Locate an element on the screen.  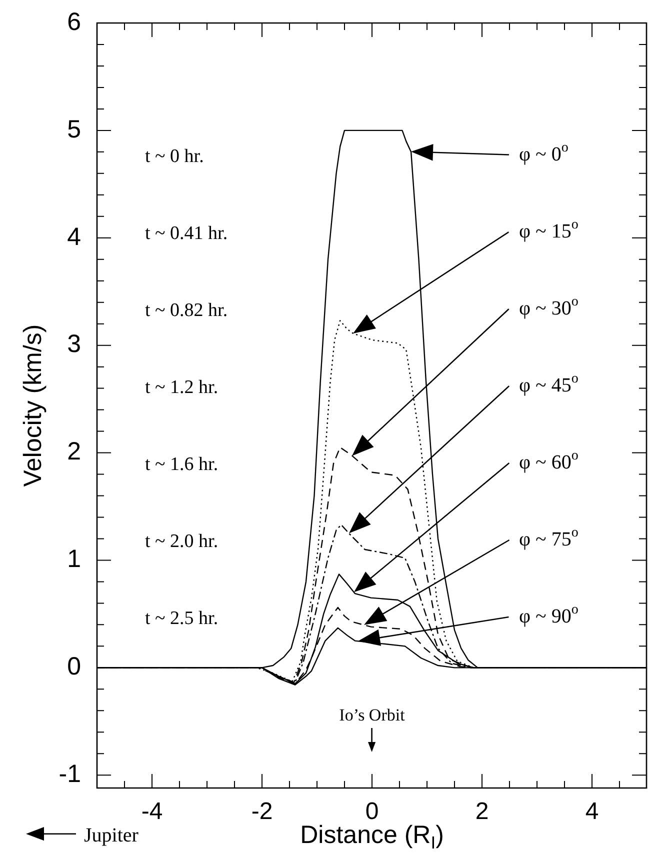
y-tick-label: 3 is located at coordinates (74, 344).